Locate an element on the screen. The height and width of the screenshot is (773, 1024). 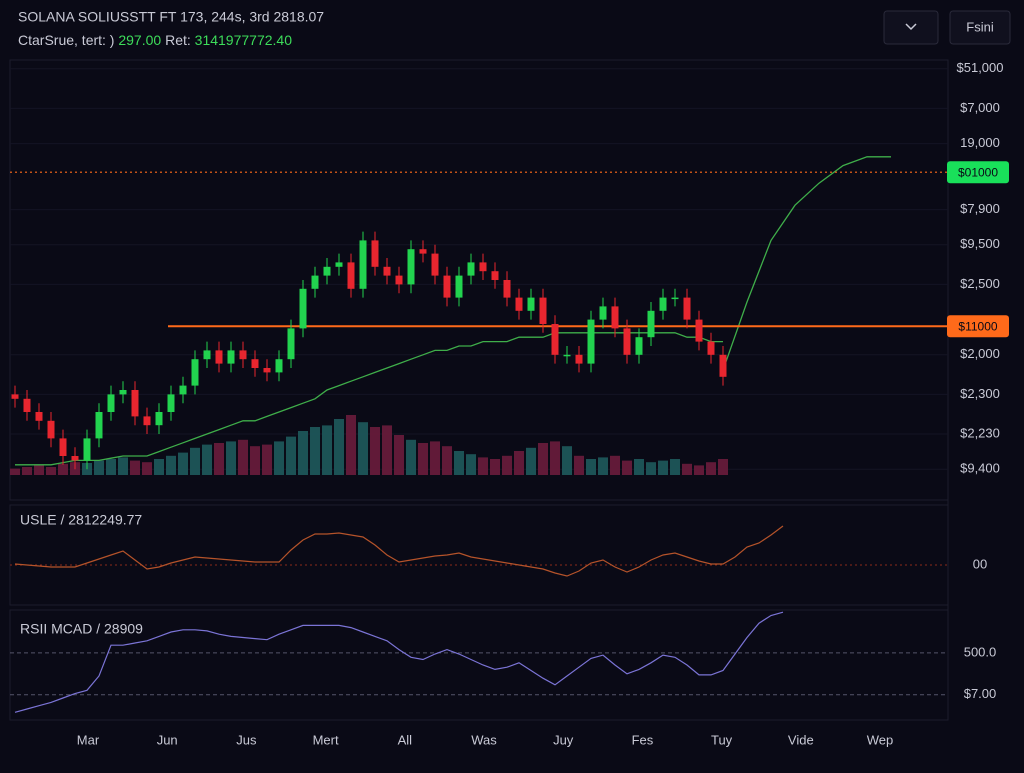
menu-button is located at coordinates (980, 27).